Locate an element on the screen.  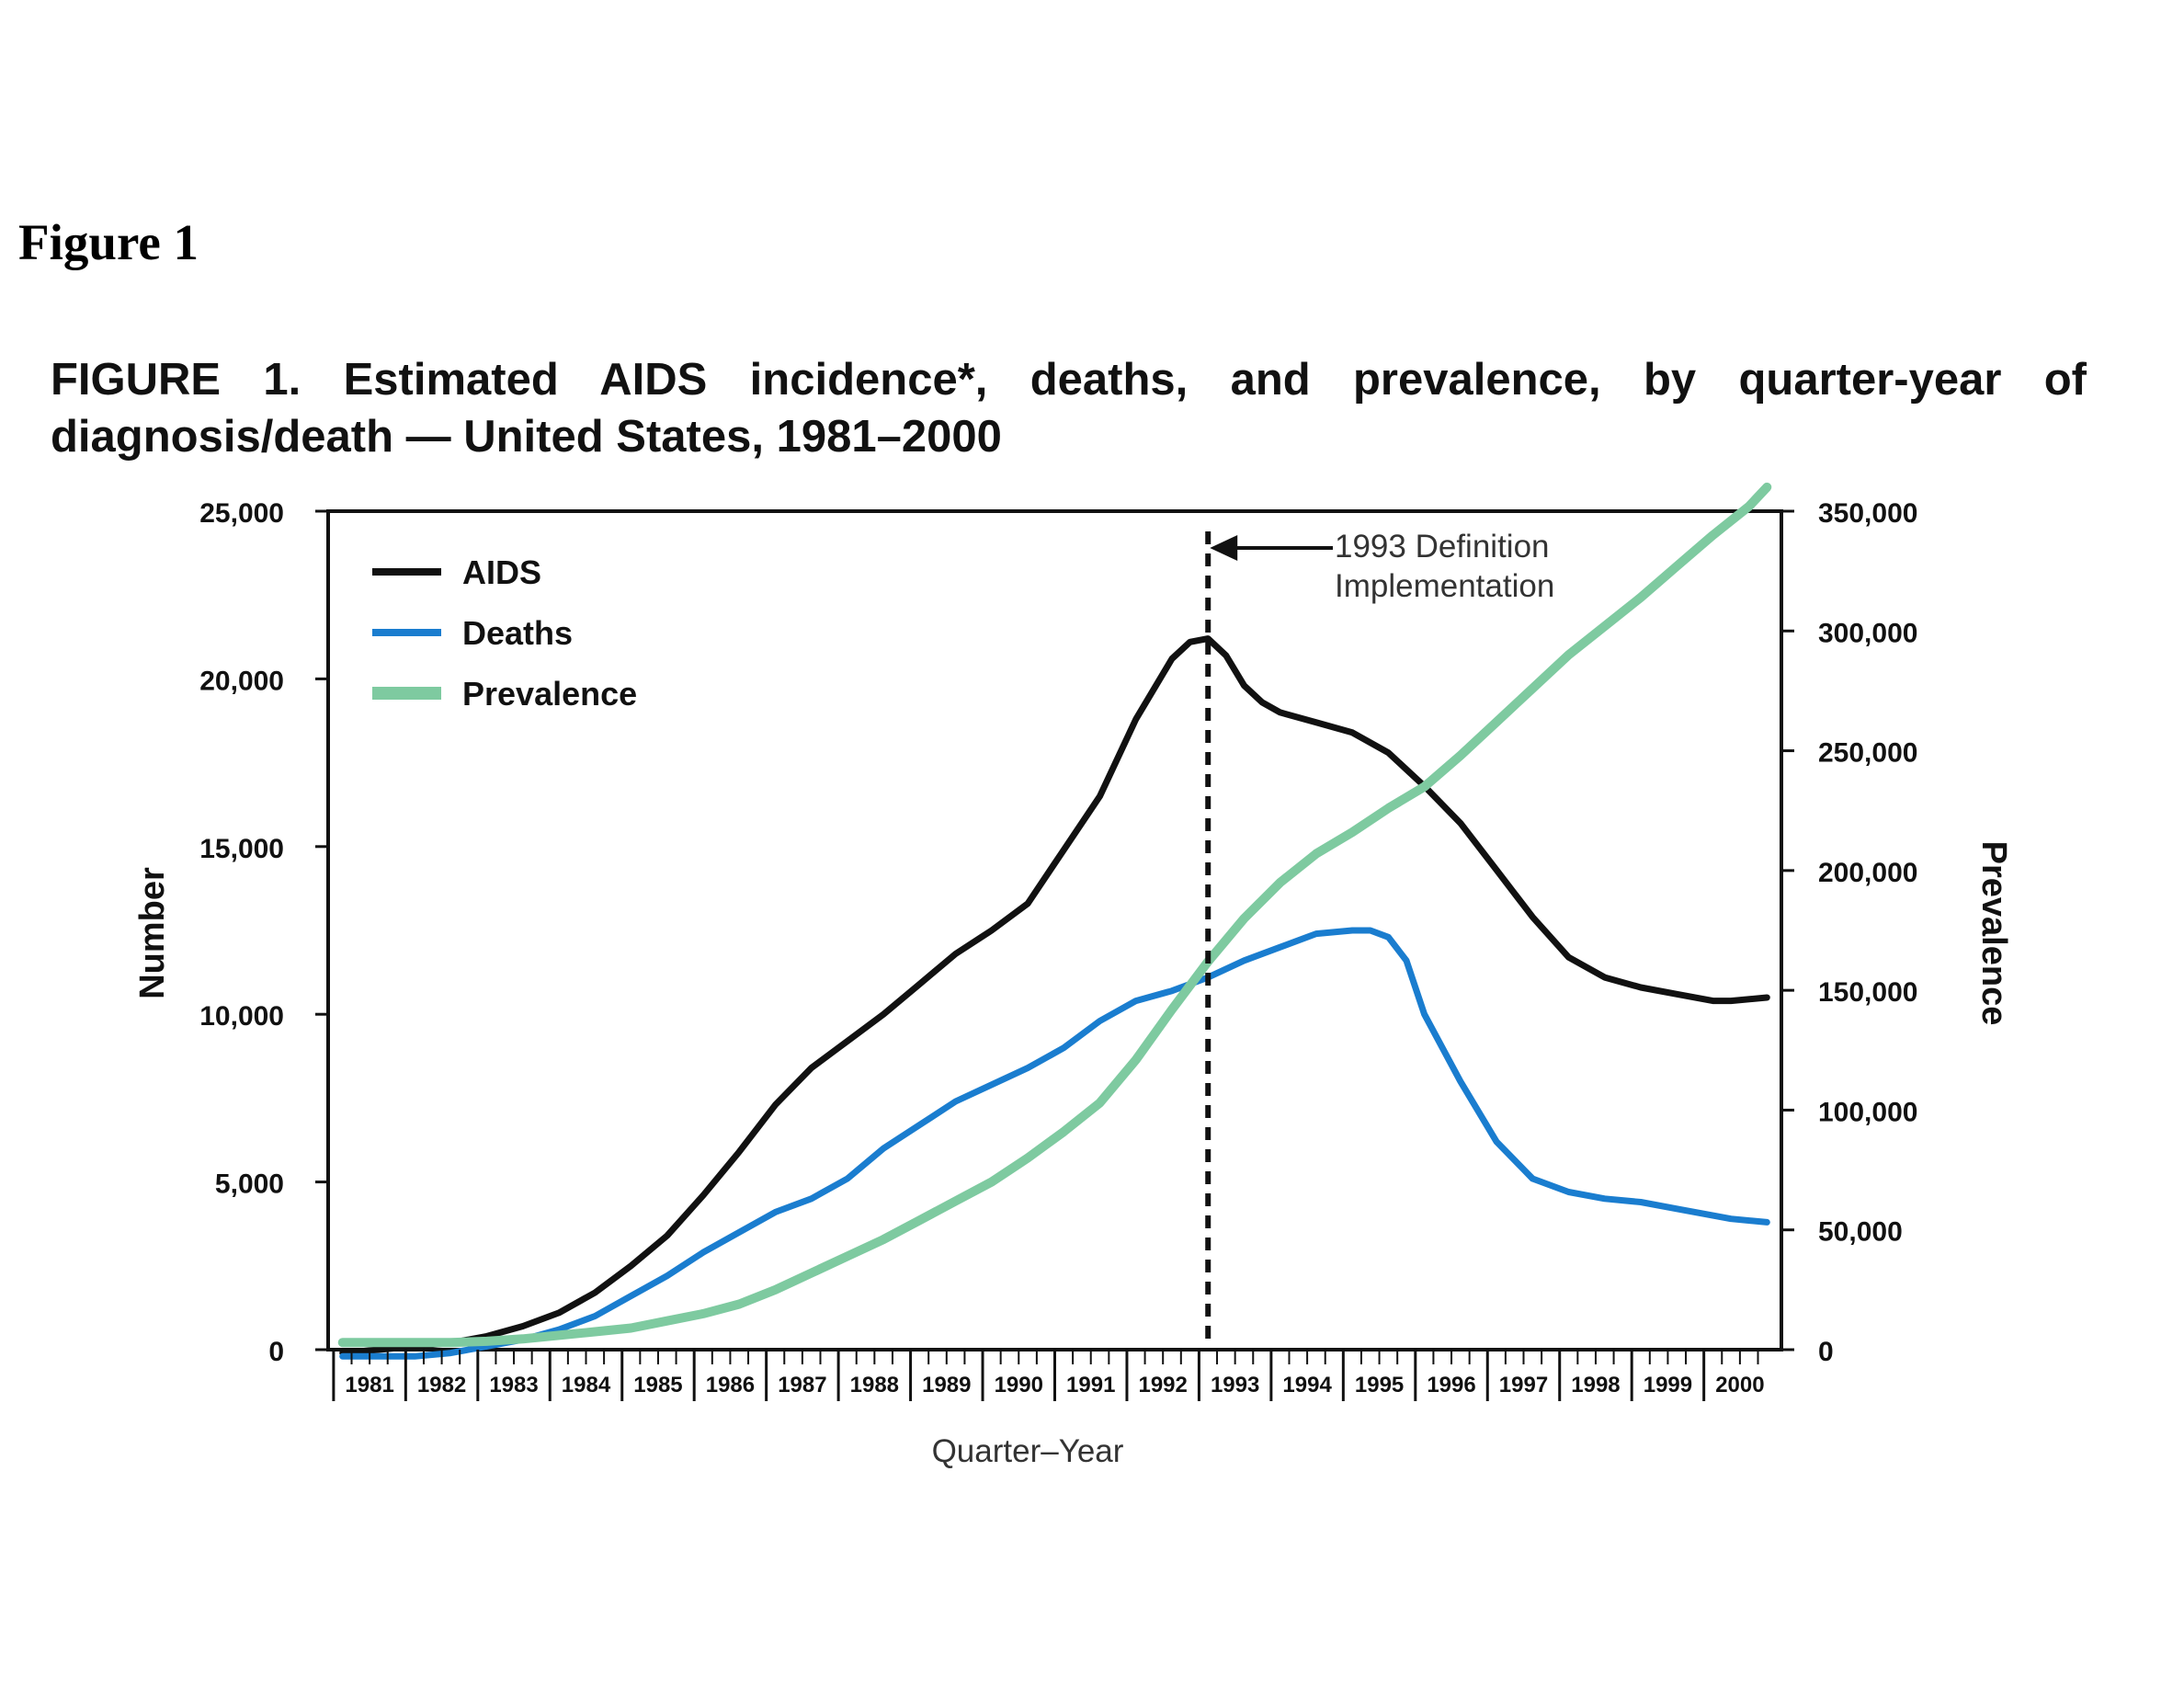
y-tick-label: 10,000 is located at coordinates (241, 1016).